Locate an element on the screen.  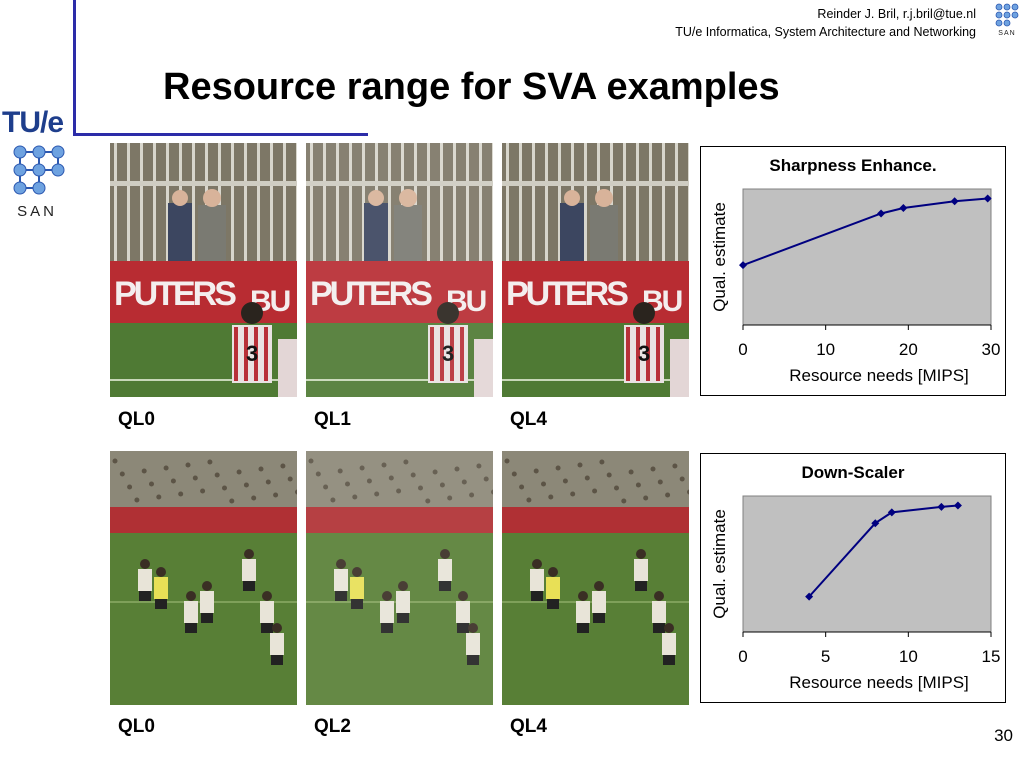
photo-scene: PUTERS BU3 is located at coordinates (399, 270).